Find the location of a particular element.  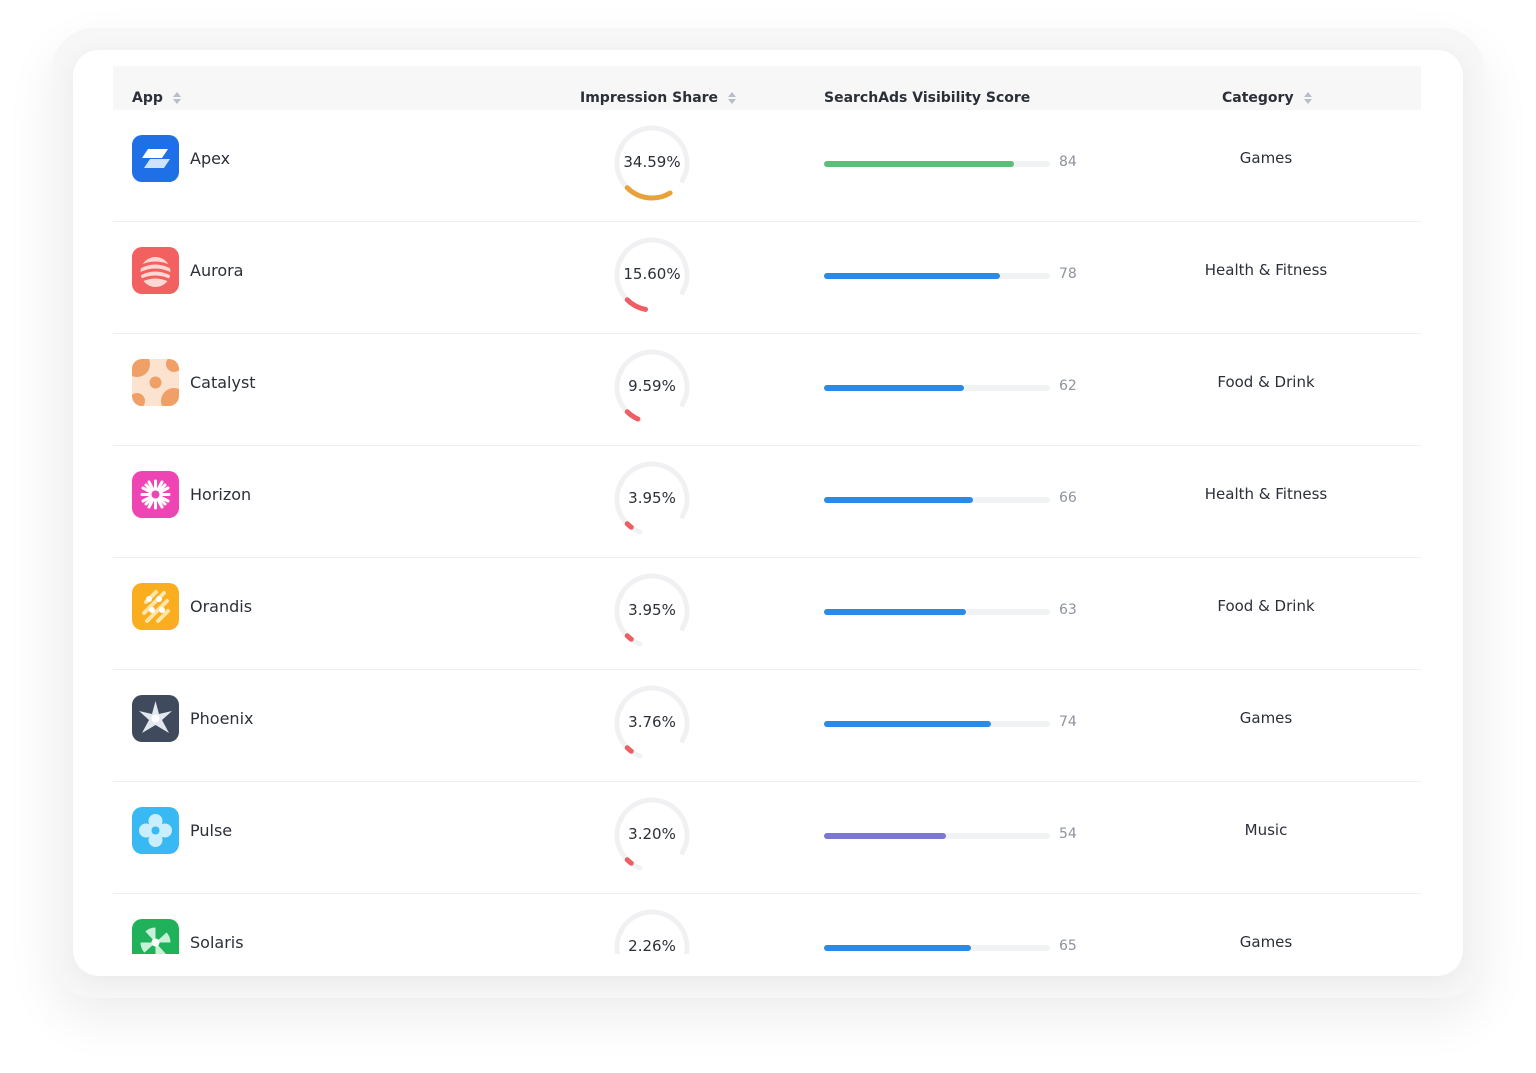

table-row: Aurora 15.60% 78 Health & Fitness is located at coordinates (767, 278).